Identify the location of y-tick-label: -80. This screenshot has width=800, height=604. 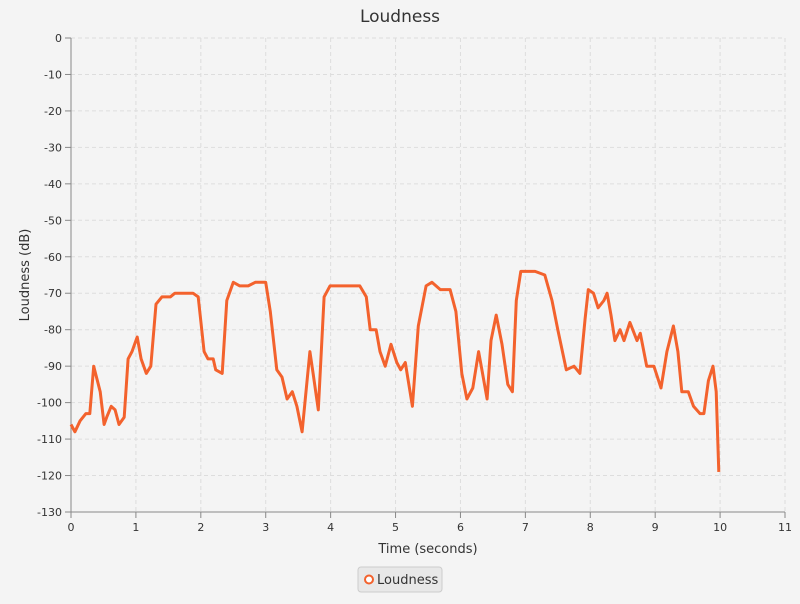
(53, 330).